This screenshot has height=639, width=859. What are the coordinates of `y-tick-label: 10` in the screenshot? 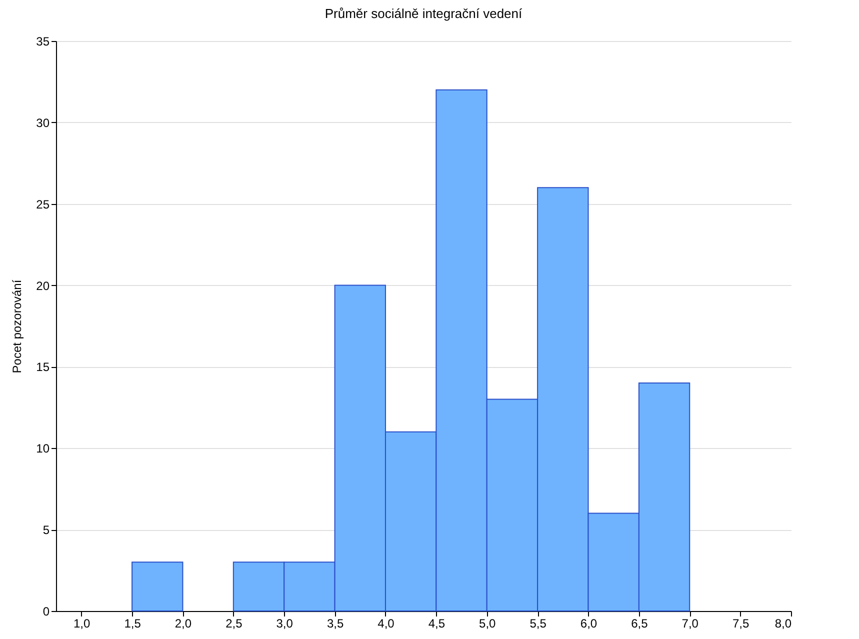 It's located at (43, 449).